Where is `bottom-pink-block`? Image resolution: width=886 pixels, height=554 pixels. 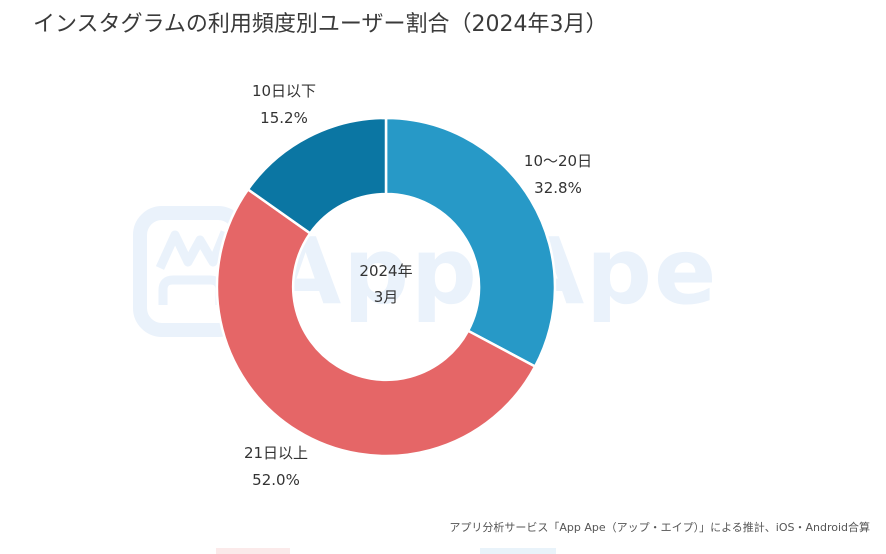 bottom-pink-block is located at coordinates (253, 551).